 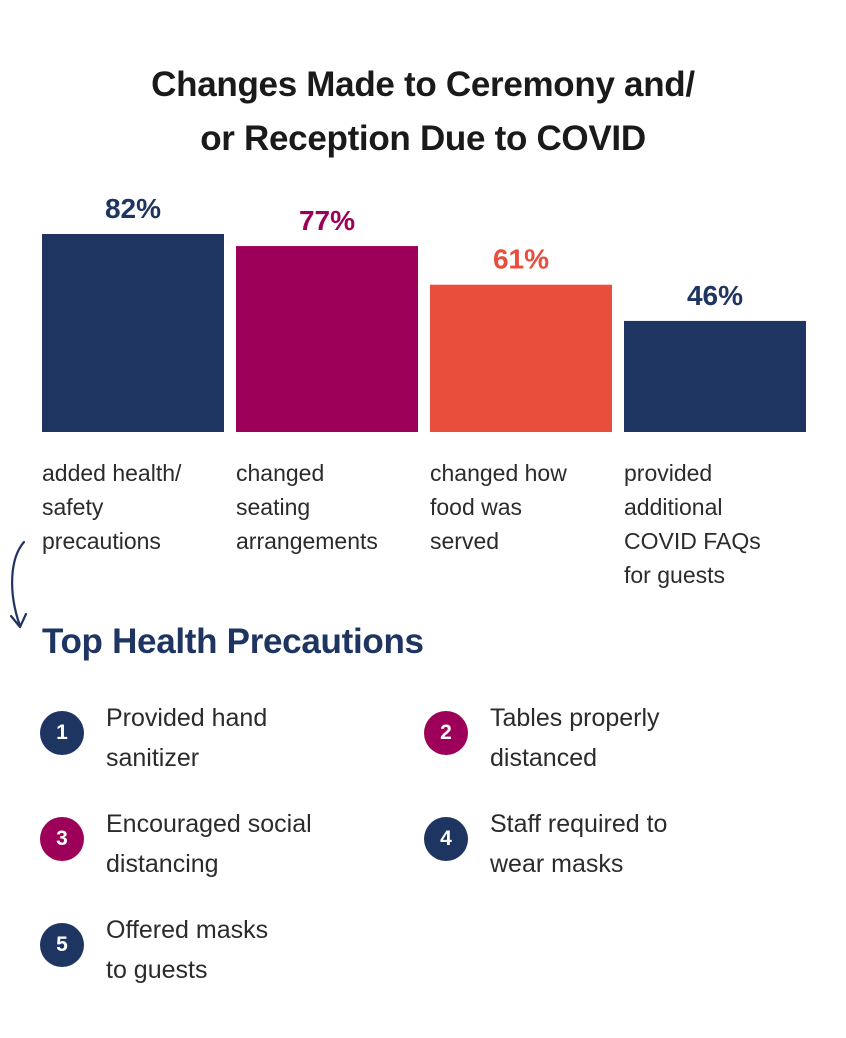 I want to click on precaution-text-5: Offered masks to guests, so click(x=187, y=950).